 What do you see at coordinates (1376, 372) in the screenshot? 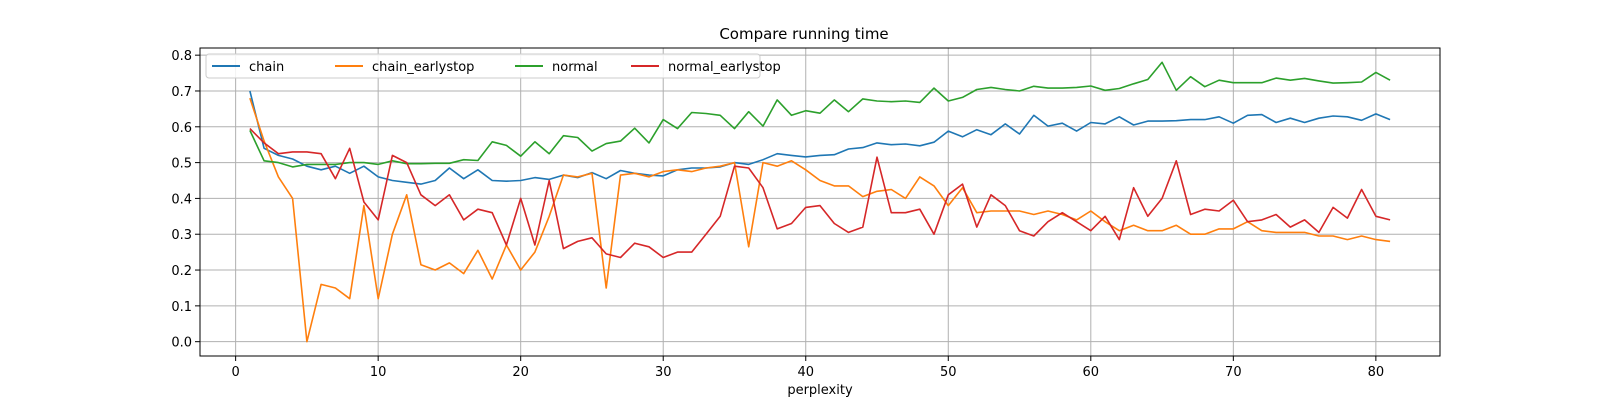
I see `x-tick-label: 80` at bounding box center [1376, 372].